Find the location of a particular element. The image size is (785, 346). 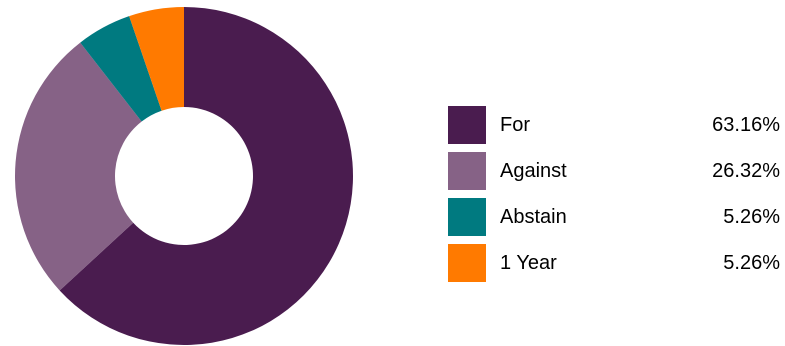

legend-item-1-year: 1 Year 5.26% is located at coordinates (616, 265).